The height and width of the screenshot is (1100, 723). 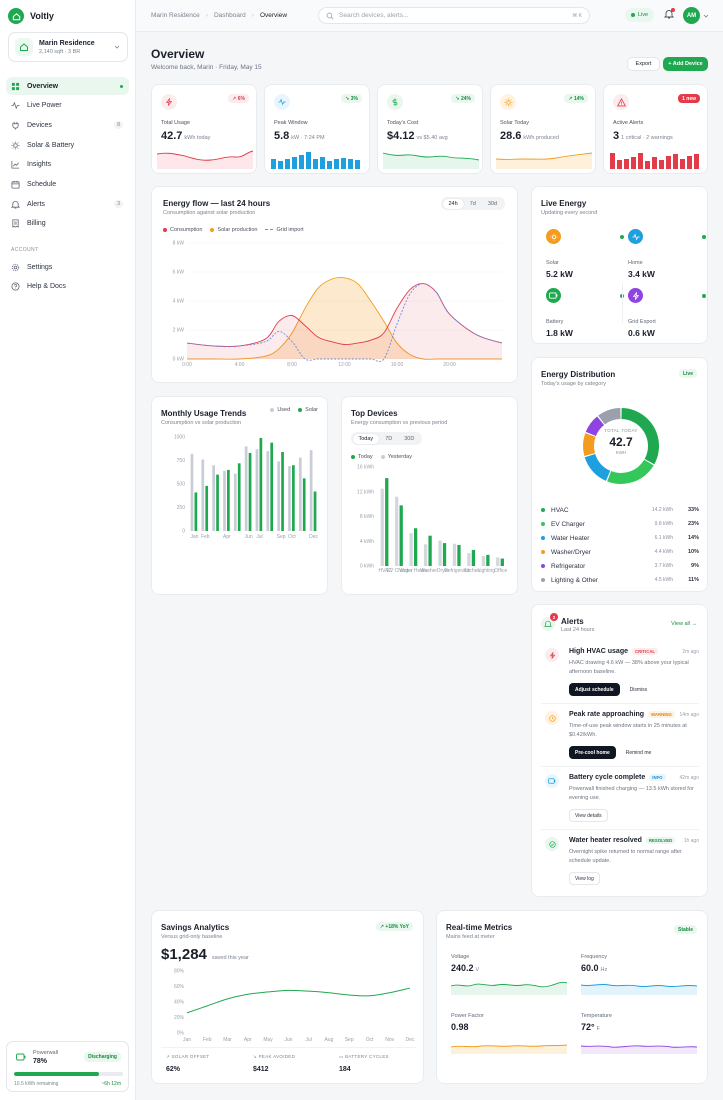 What do you see at coordinates (204, 129) in the screenshot?
I see `kpi-card-total-usage: ↗ 6% Total Usage 42.7 kWh today` at bounding box center [204, 129].